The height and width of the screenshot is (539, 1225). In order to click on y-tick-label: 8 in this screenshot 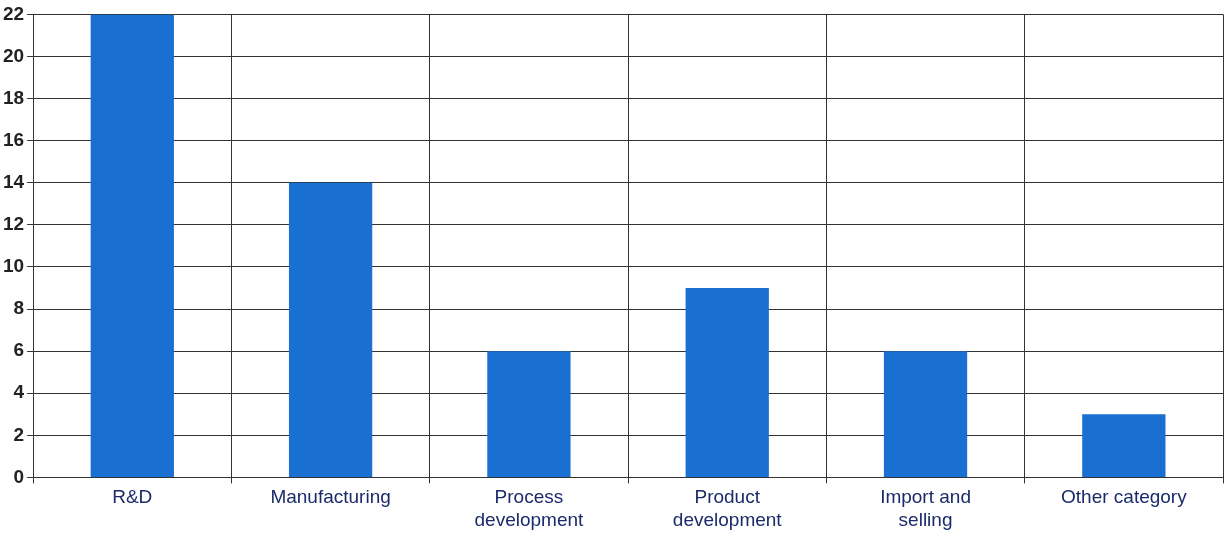, I will do `click(19, 308)`.